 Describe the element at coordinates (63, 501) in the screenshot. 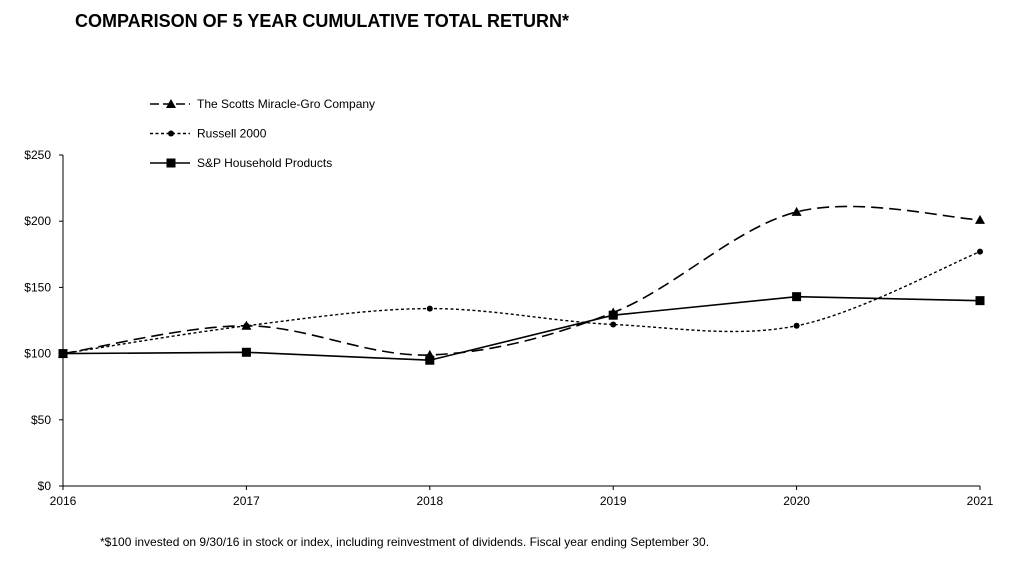

I see `x-tick-label: 2016` at that location.